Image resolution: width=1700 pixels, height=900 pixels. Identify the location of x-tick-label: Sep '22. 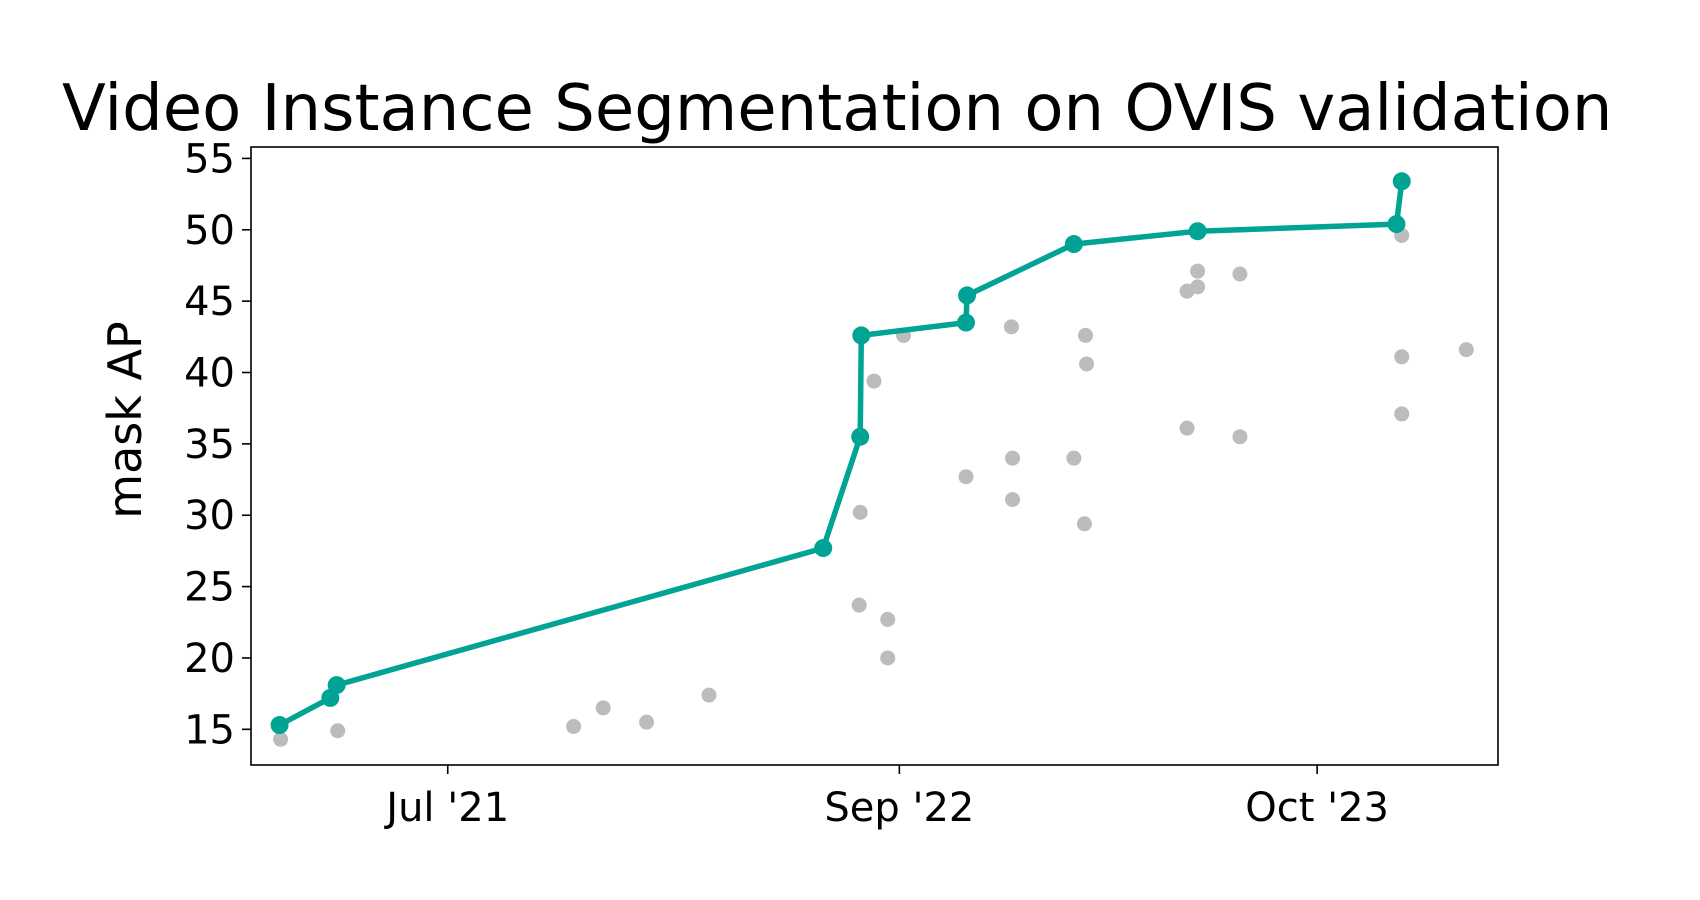
(899, 808).